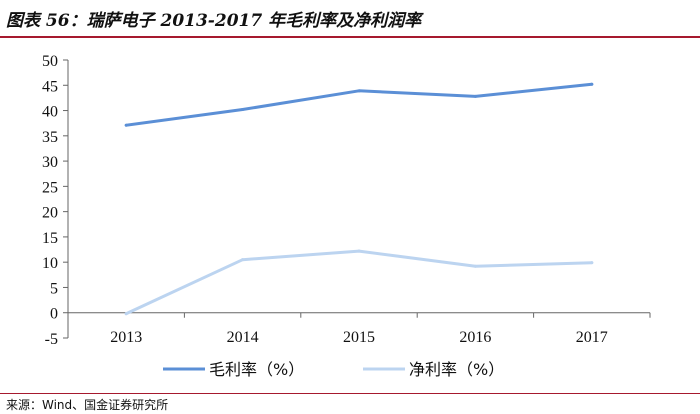 This screenshot has width=700, height=414. I want to click on y-tick-label: 50, so click(50, 61).